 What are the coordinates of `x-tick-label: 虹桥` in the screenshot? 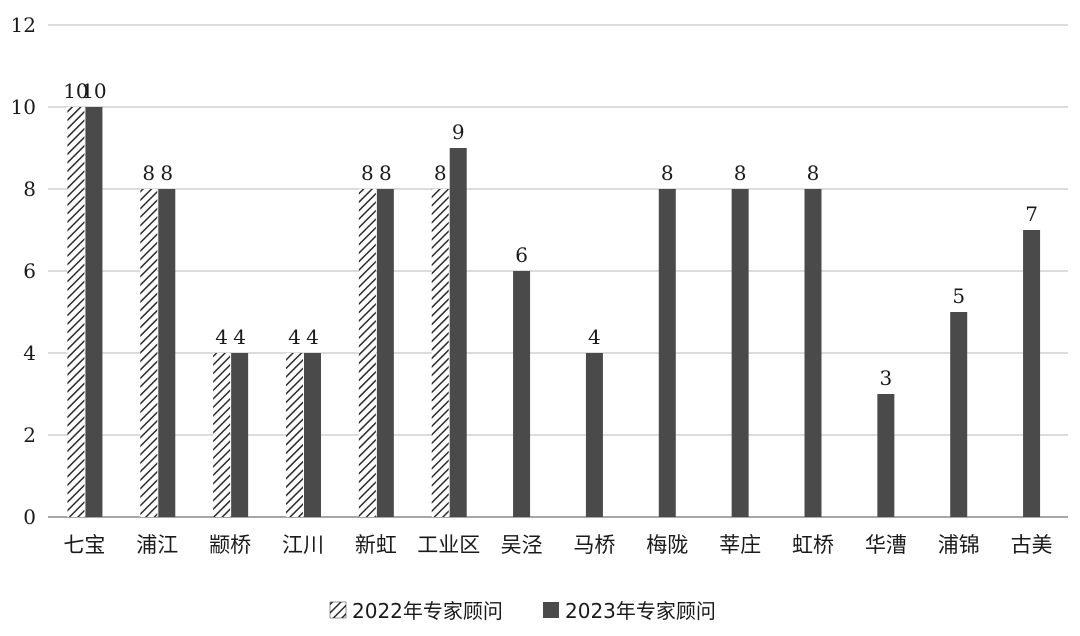 It's located at (813, 545).